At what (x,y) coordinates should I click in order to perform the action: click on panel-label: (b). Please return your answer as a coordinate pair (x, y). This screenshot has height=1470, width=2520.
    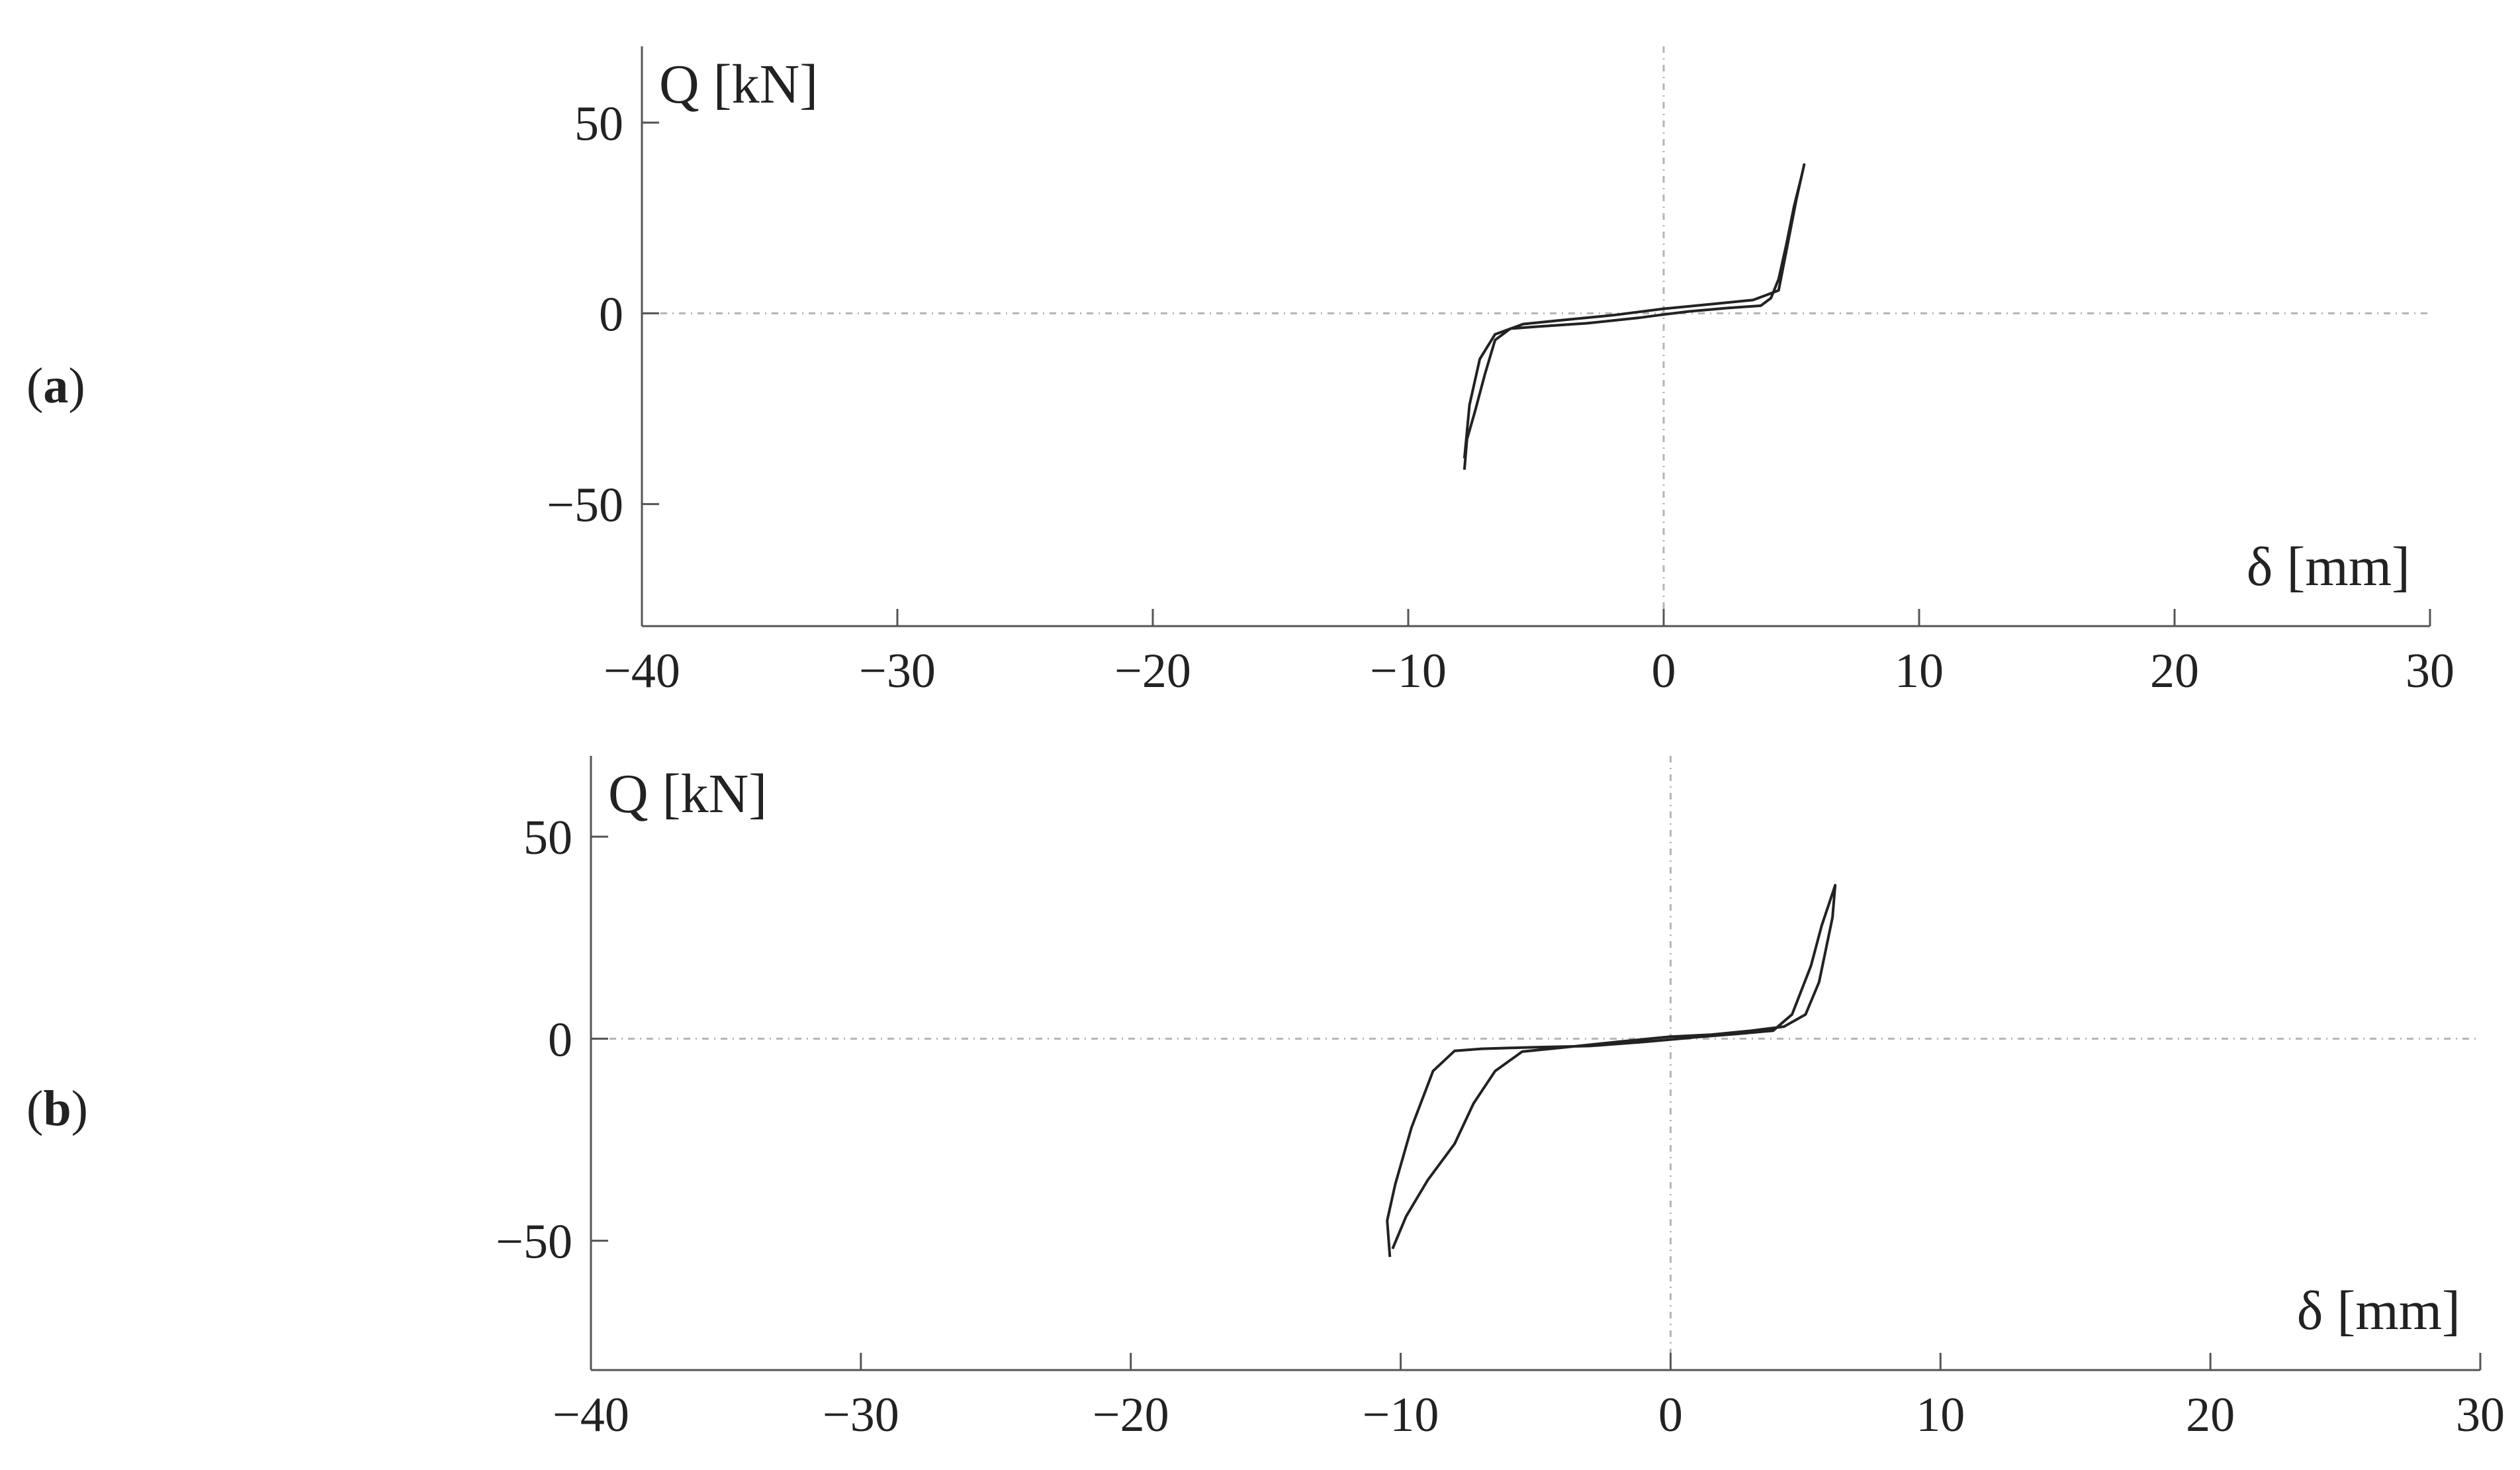
    Looking at the image, I should click on (57, 1109).